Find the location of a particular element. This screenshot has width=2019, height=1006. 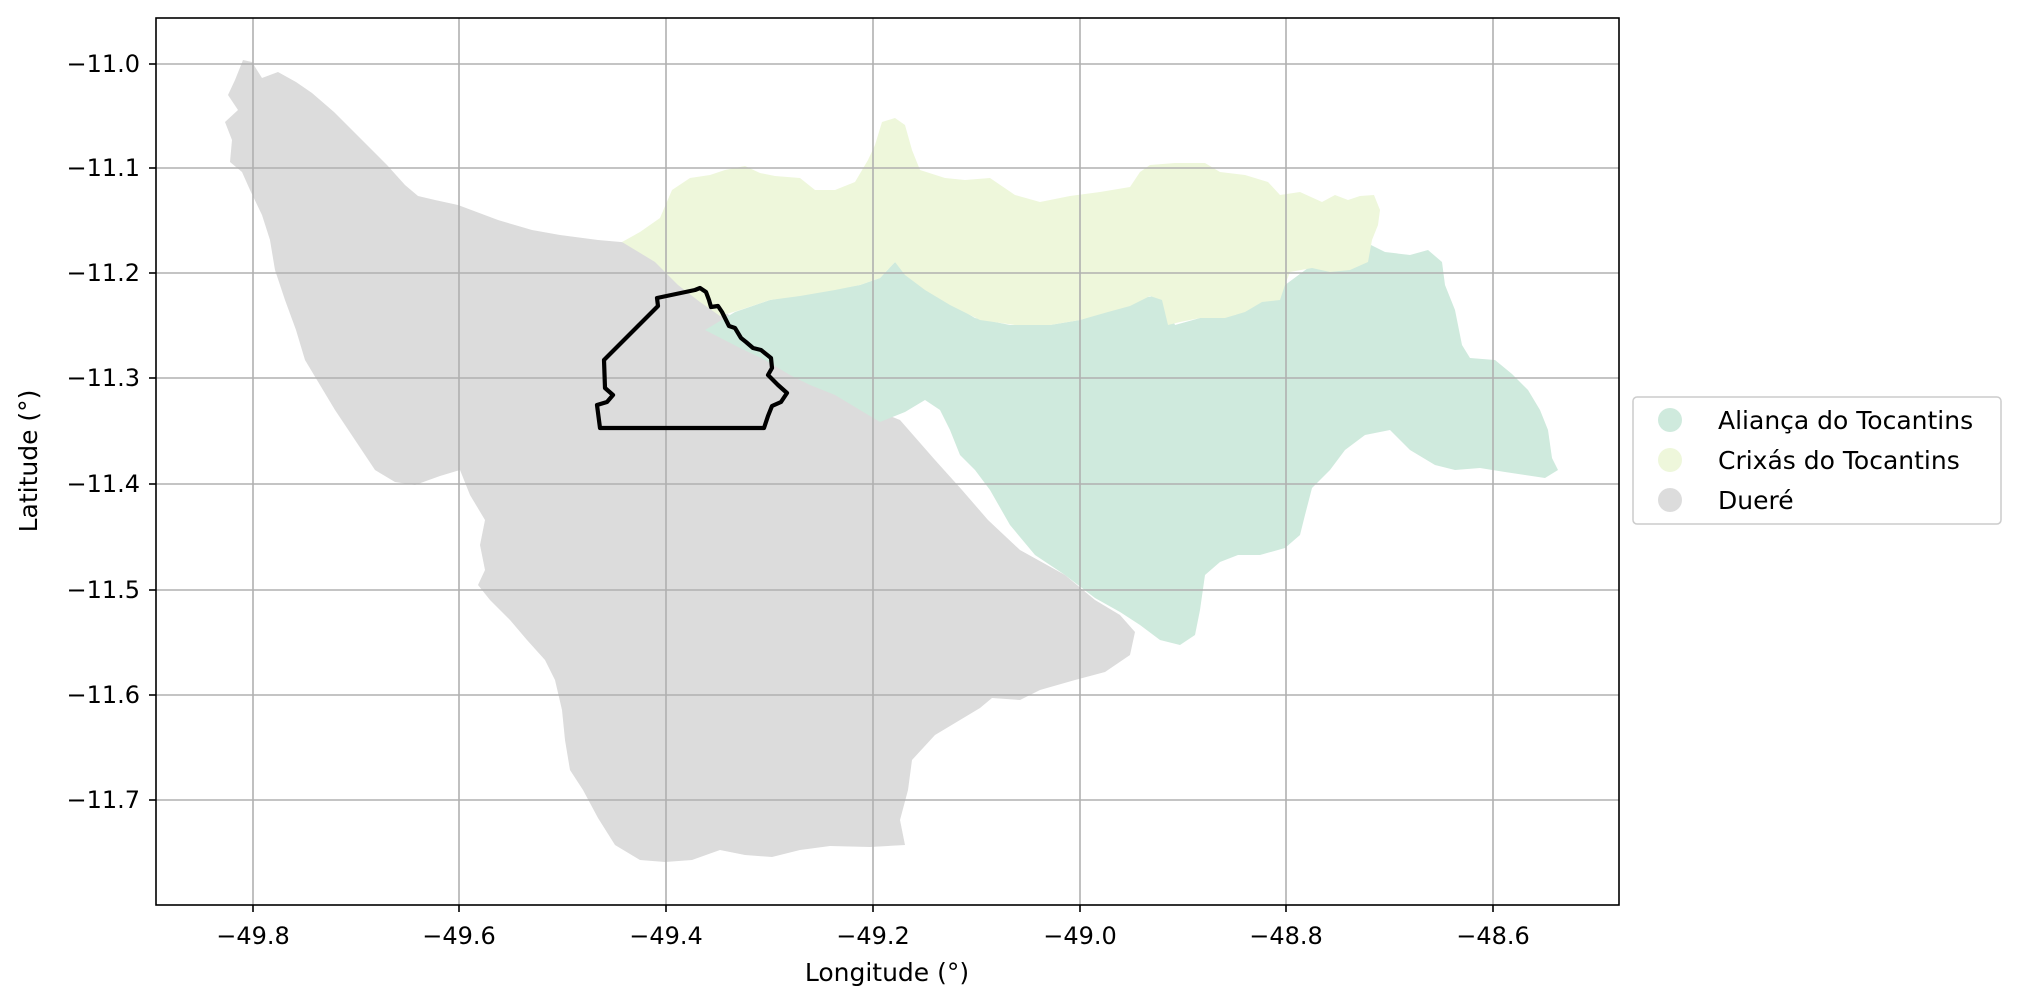

legend-item: Crixás do Tocantins is located at coordinates (1809, 460).